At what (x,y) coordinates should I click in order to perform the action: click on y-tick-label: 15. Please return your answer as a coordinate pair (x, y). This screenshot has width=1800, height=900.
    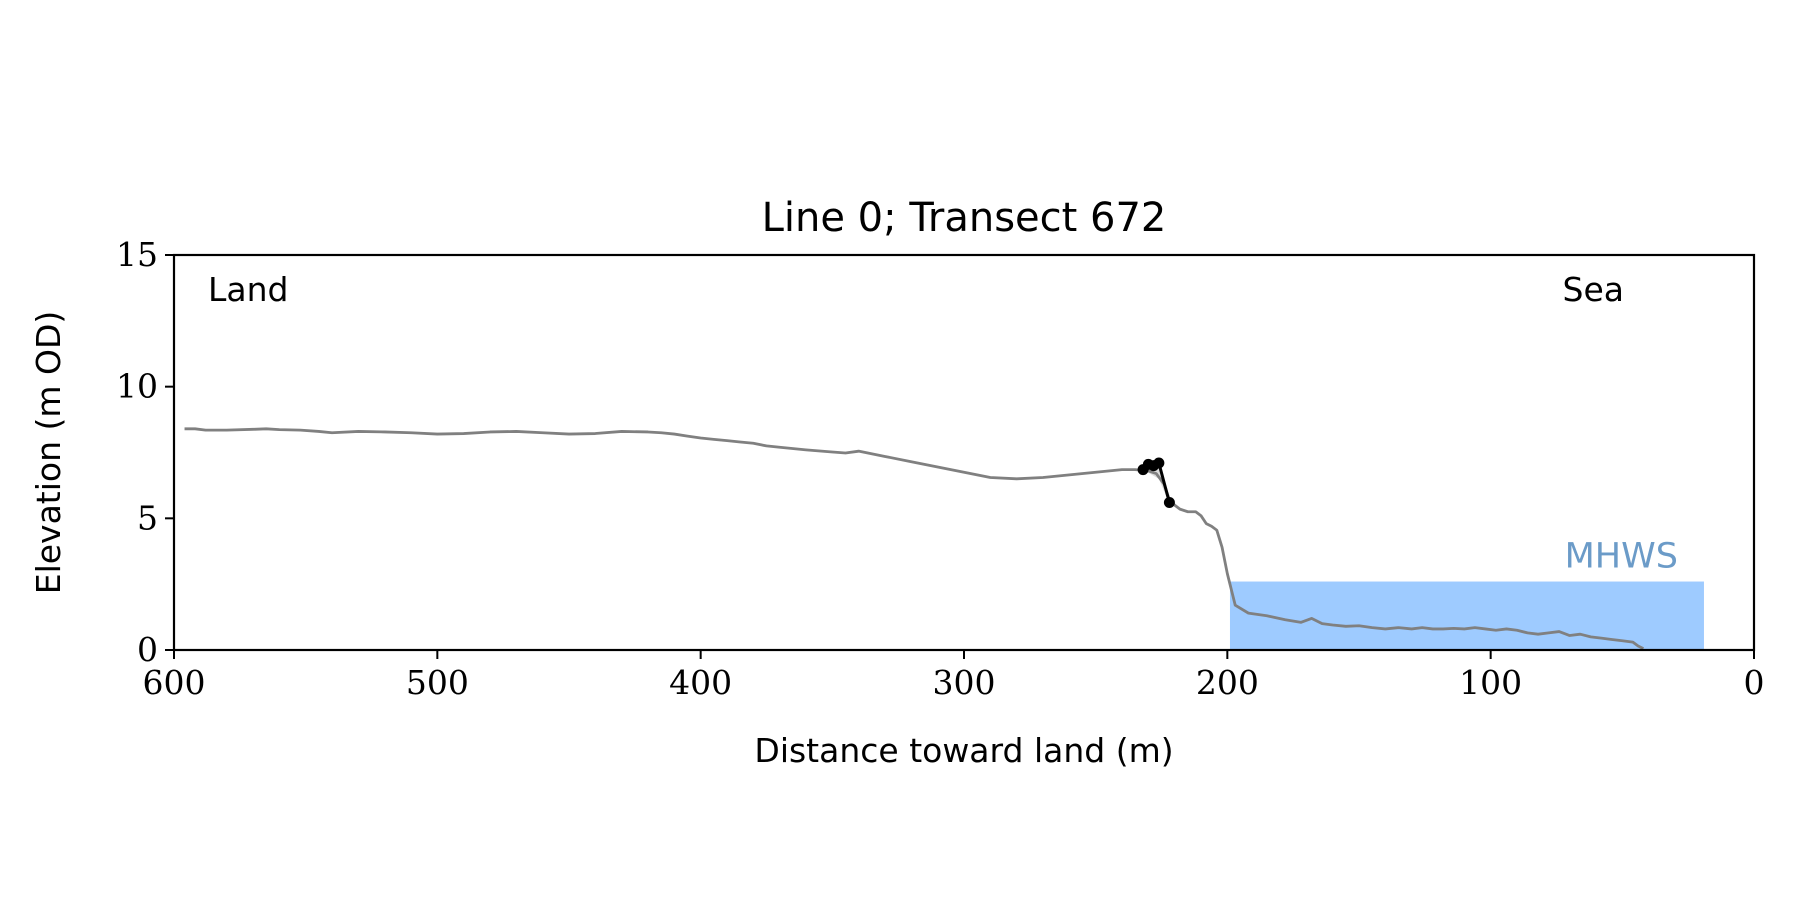
    Looking at the image, I should click on (137, 254).